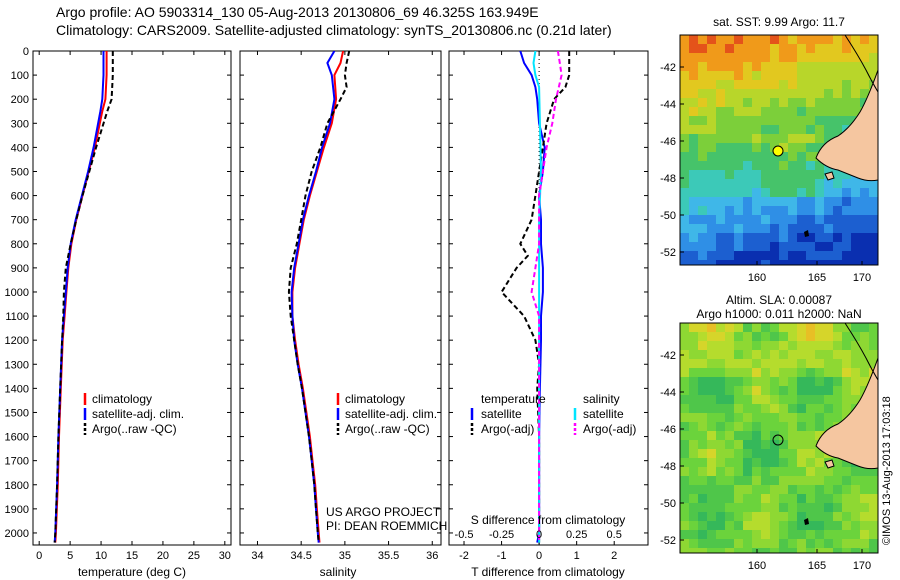 This screenshot has height=580, width=900. Describe the element at coordinates (388, 556) in the screenshot. I see `x-tick-label: 35.5` at that location.